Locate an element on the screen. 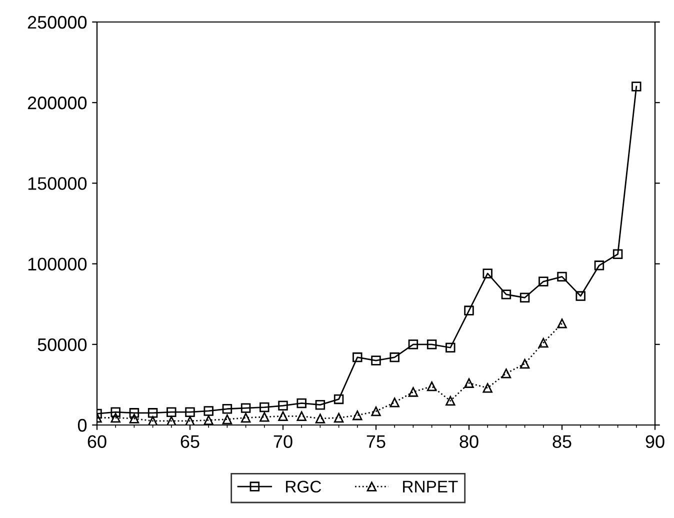  x-tick-label: 60 is located at coordinates (97, 441).